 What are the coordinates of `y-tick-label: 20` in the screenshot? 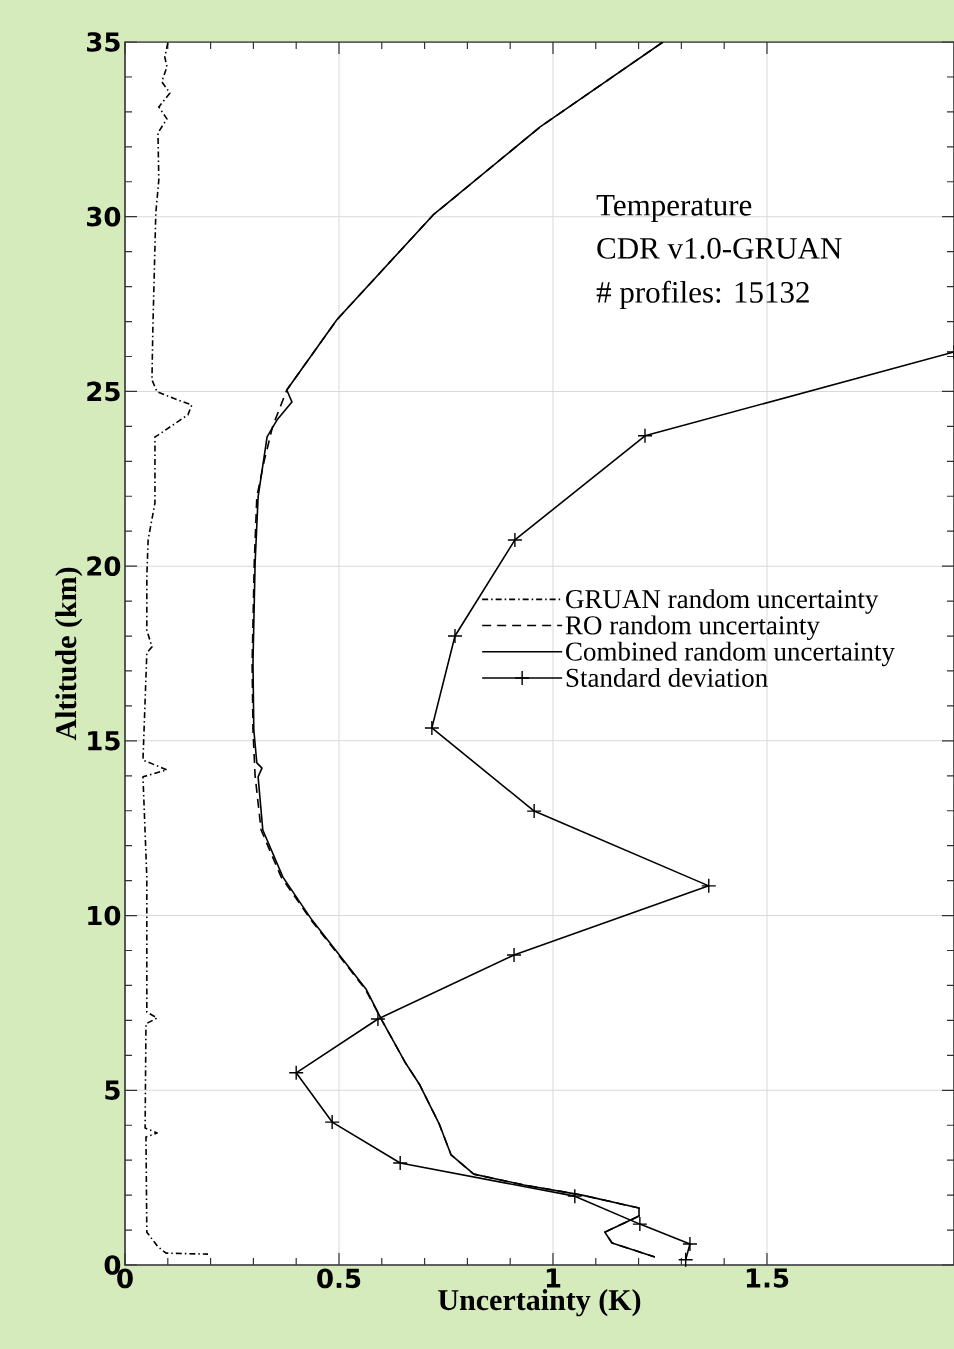 It's located at (104, 566).